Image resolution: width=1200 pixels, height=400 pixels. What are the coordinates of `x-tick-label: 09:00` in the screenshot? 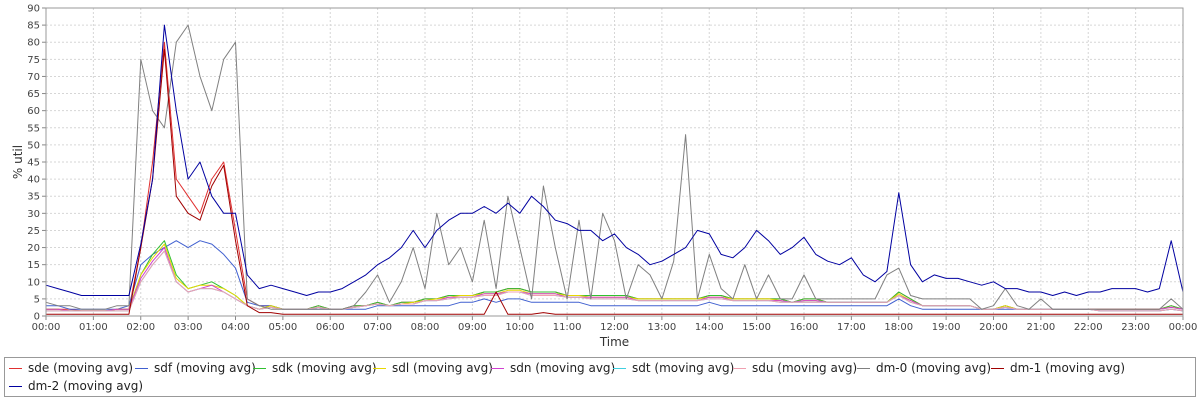 It's located at (472, 327).